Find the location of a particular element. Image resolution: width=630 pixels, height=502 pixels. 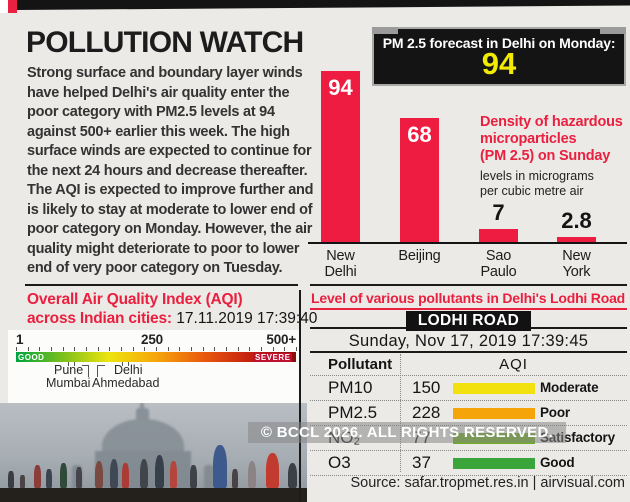

bar-category-label: New Delhi is located at coordinates (340, 264).